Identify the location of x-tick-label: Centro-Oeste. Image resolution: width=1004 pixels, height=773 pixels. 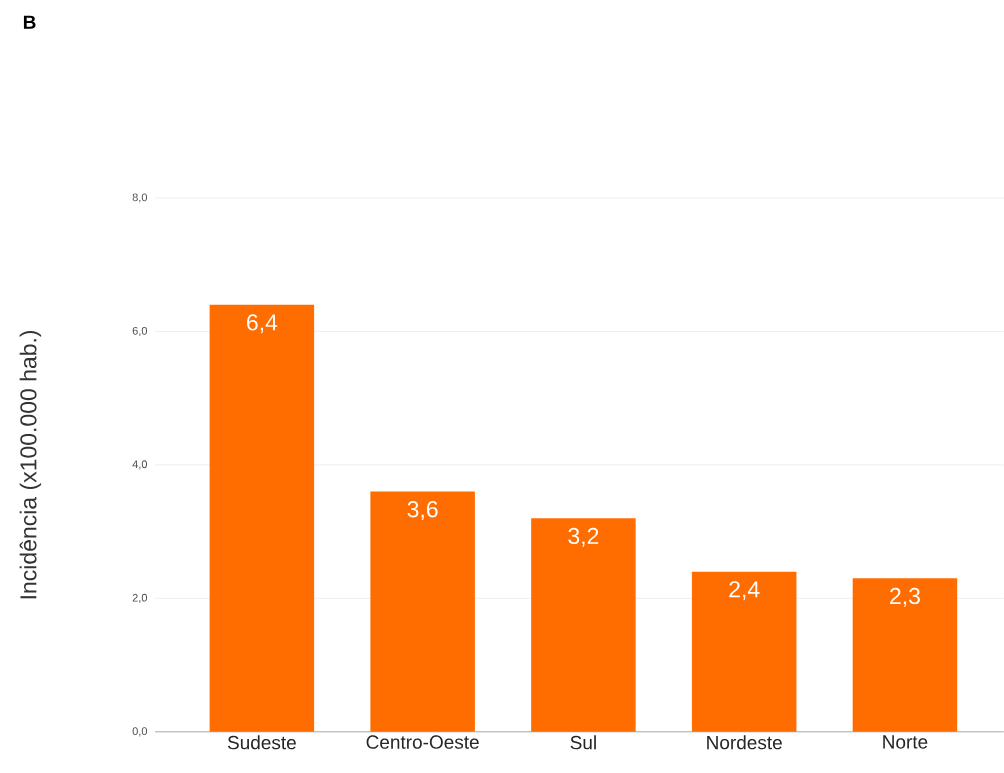
(422, 742).